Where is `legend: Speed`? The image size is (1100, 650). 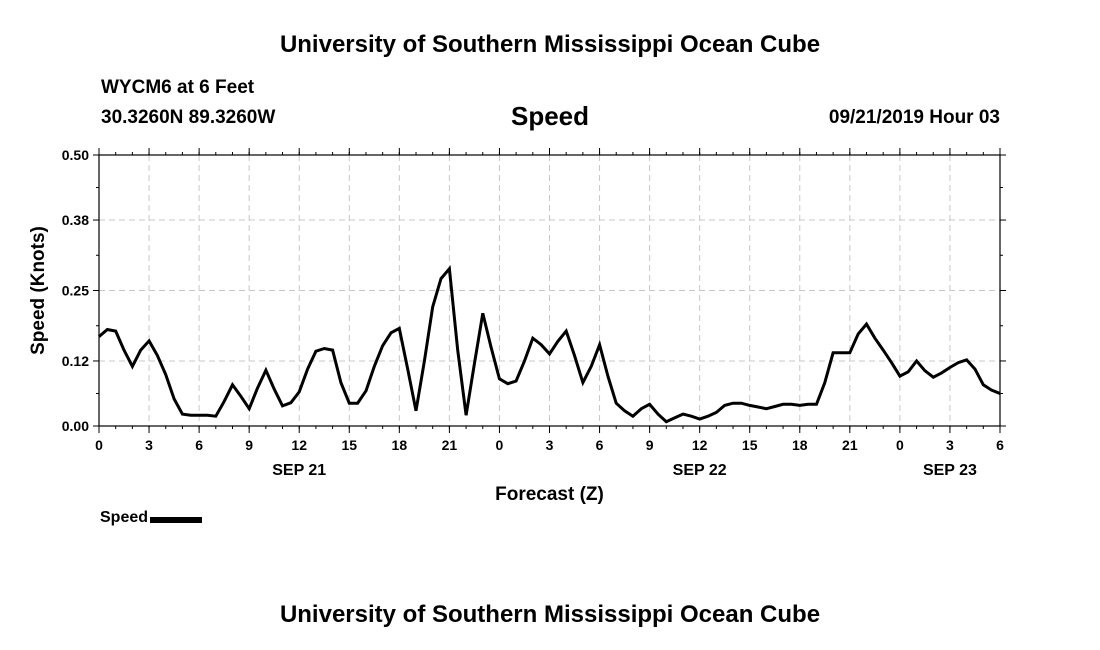 legend: Speed is located at coordinates (151, 518).